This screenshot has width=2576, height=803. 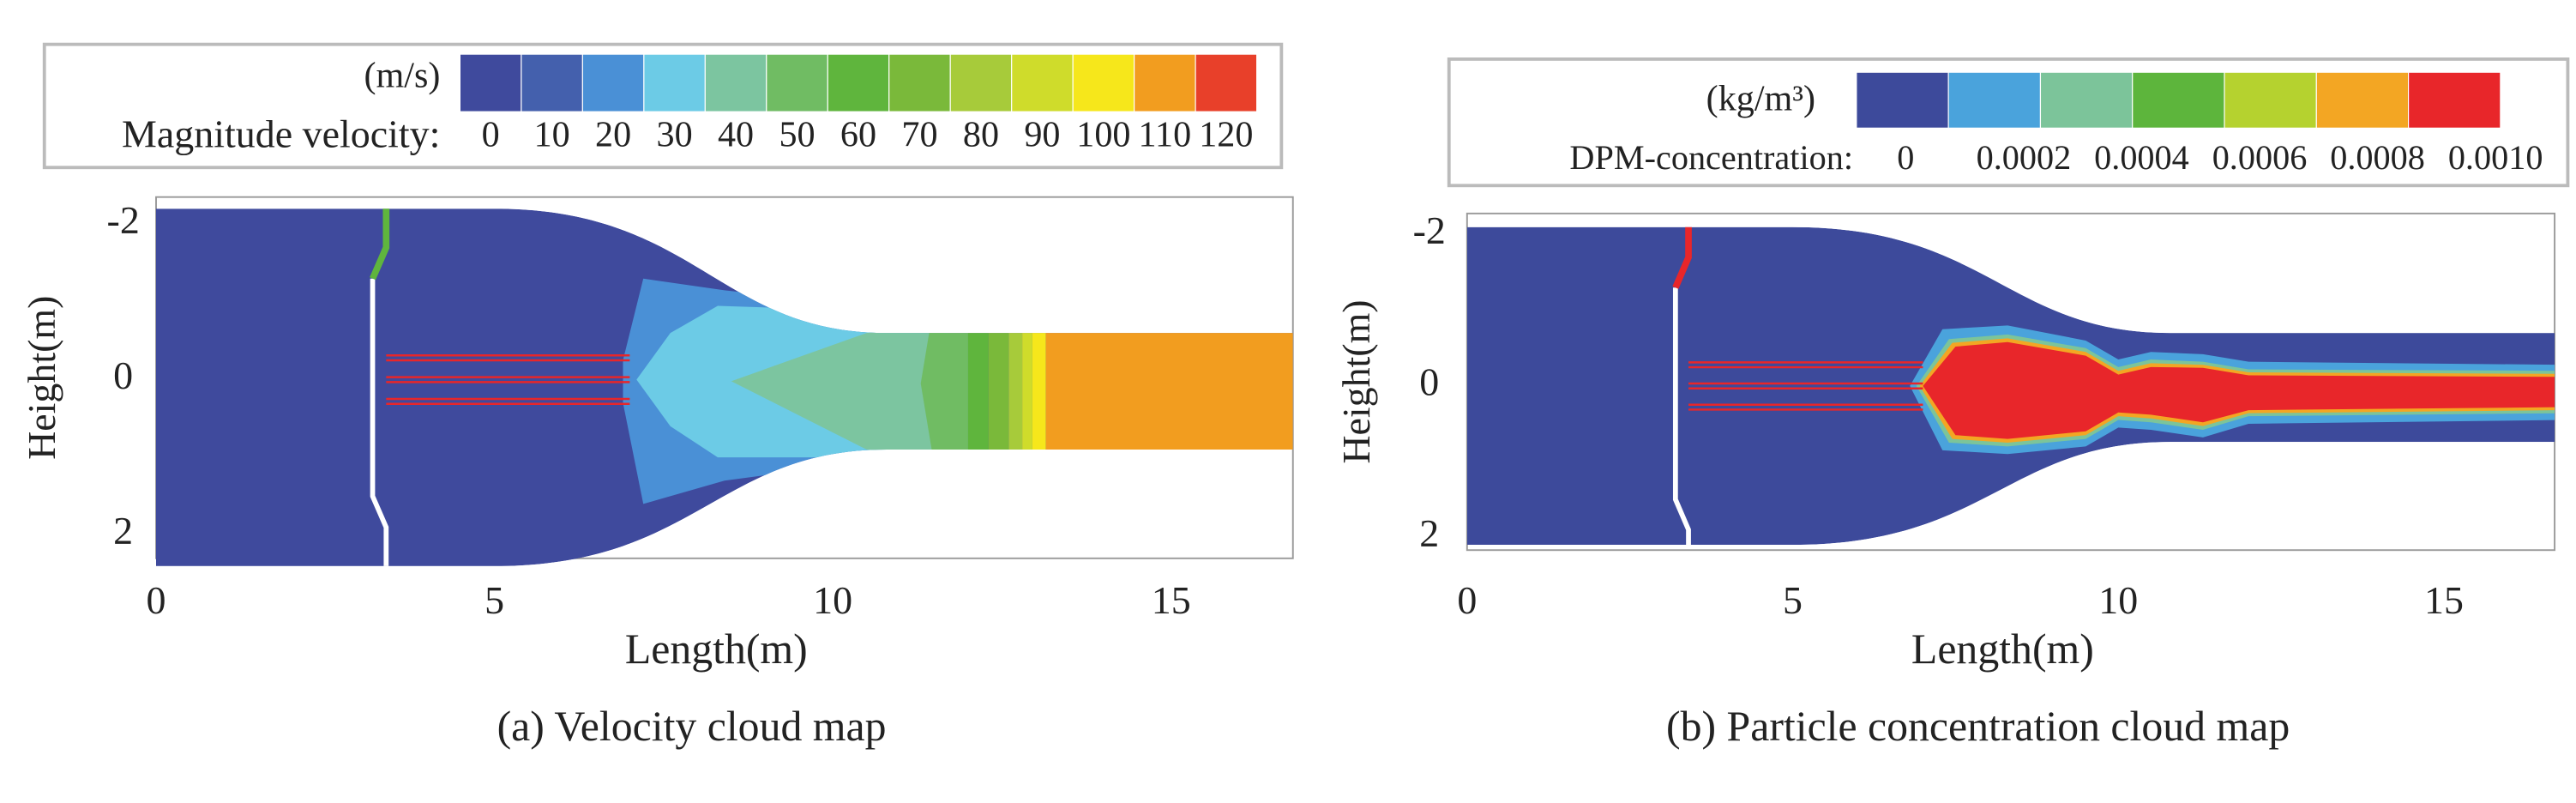 I want to click on colorbar-tick-label: 20, so click(x=613, y=134).